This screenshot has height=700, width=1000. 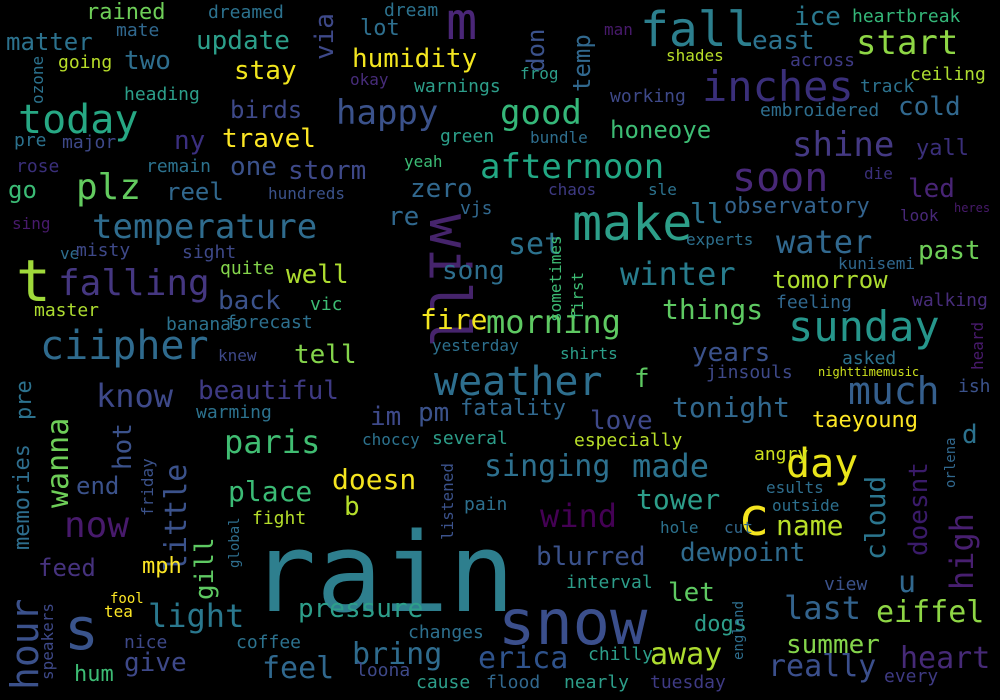 I want to click on word-pm: pm, so click(x=434, y=413).